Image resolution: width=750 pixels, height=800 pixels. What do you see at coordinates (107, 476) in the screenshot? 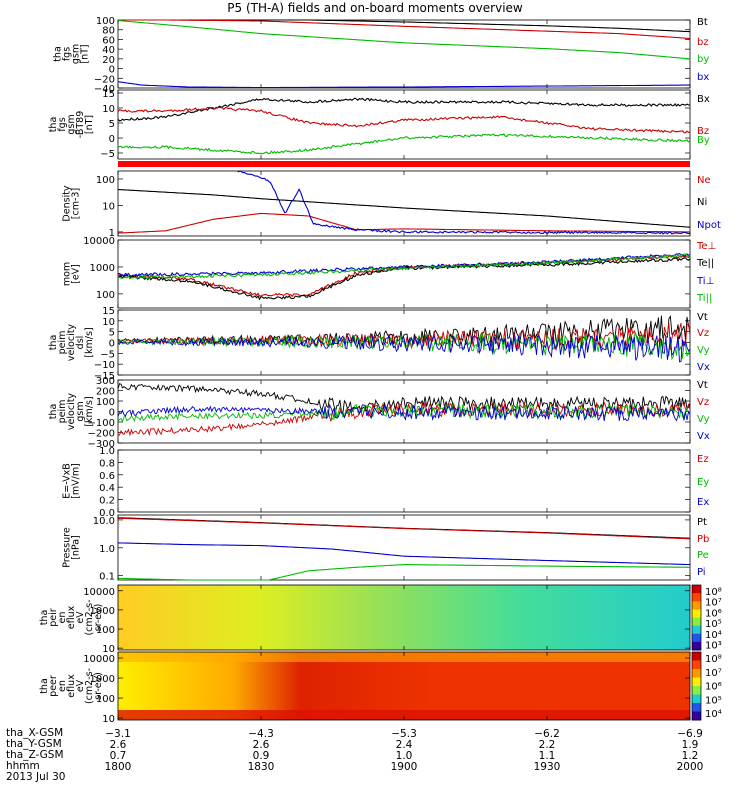
I see `y-tick-label: 0.6` at bounding box center [107, 476].